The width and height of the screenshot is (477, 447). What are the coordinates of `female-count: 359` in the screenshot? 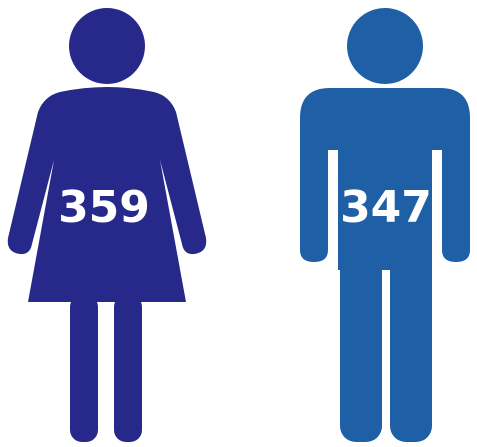 It's located at (104, 207).